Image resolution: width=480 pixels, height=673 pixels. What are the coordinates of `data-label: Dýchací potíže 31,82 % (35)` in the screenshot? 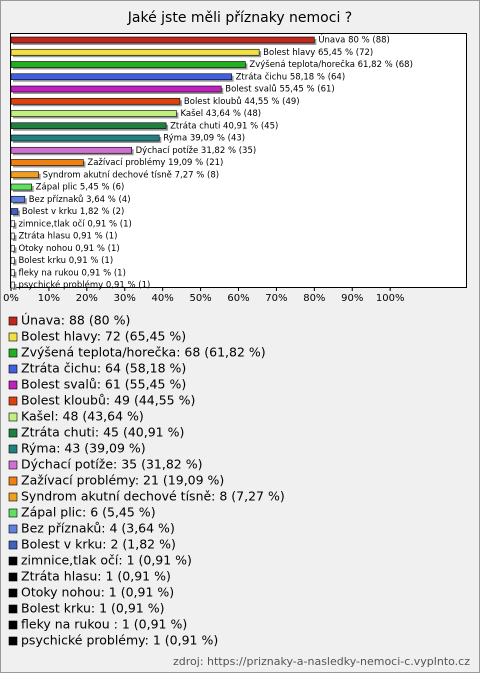 It's located at (196, 151).